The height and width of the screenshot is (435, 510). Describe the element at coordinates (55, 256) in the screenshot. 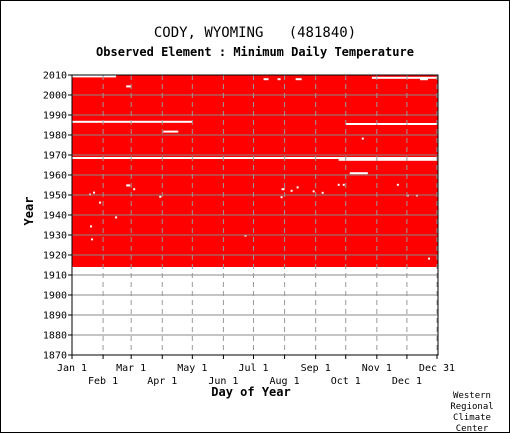

I see `y-tick-label: 1920` at that location.